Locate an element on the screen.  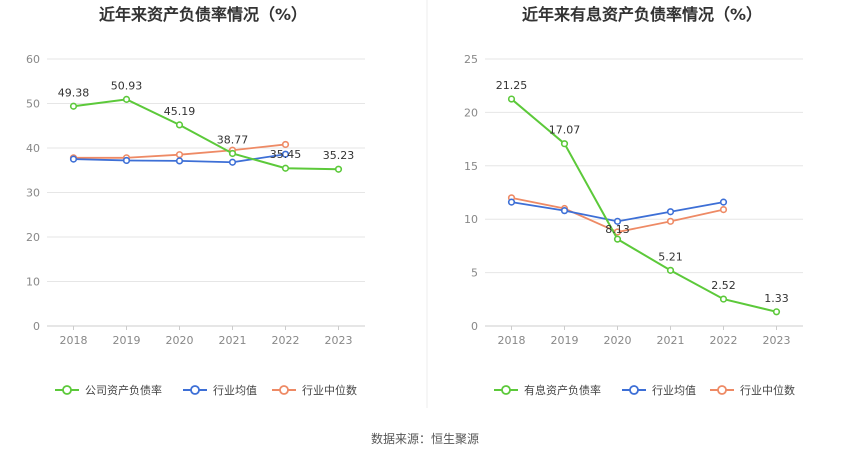
data-label: 35.45 is located at coordinates (286, 154).